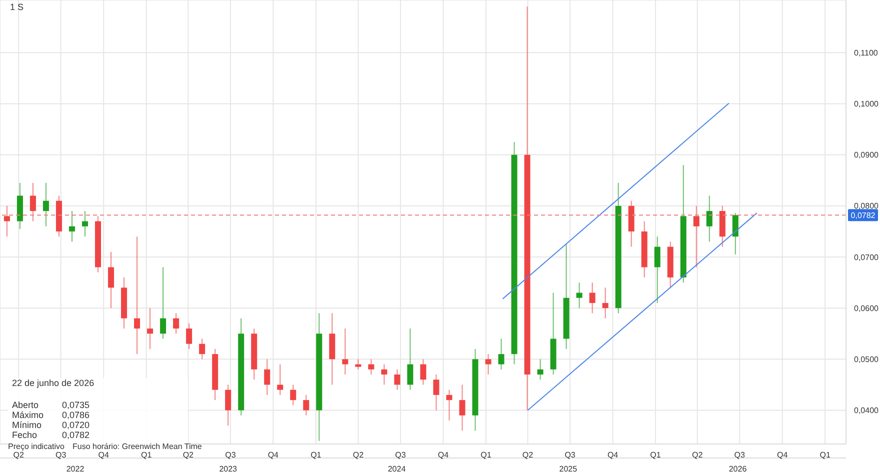 The height and width of the screenshot is (472, 880). What do you see at coordinates (36, 446) in the screenshot?
I see `annotation: Preço indicativo` at bounding box center [36, 446].